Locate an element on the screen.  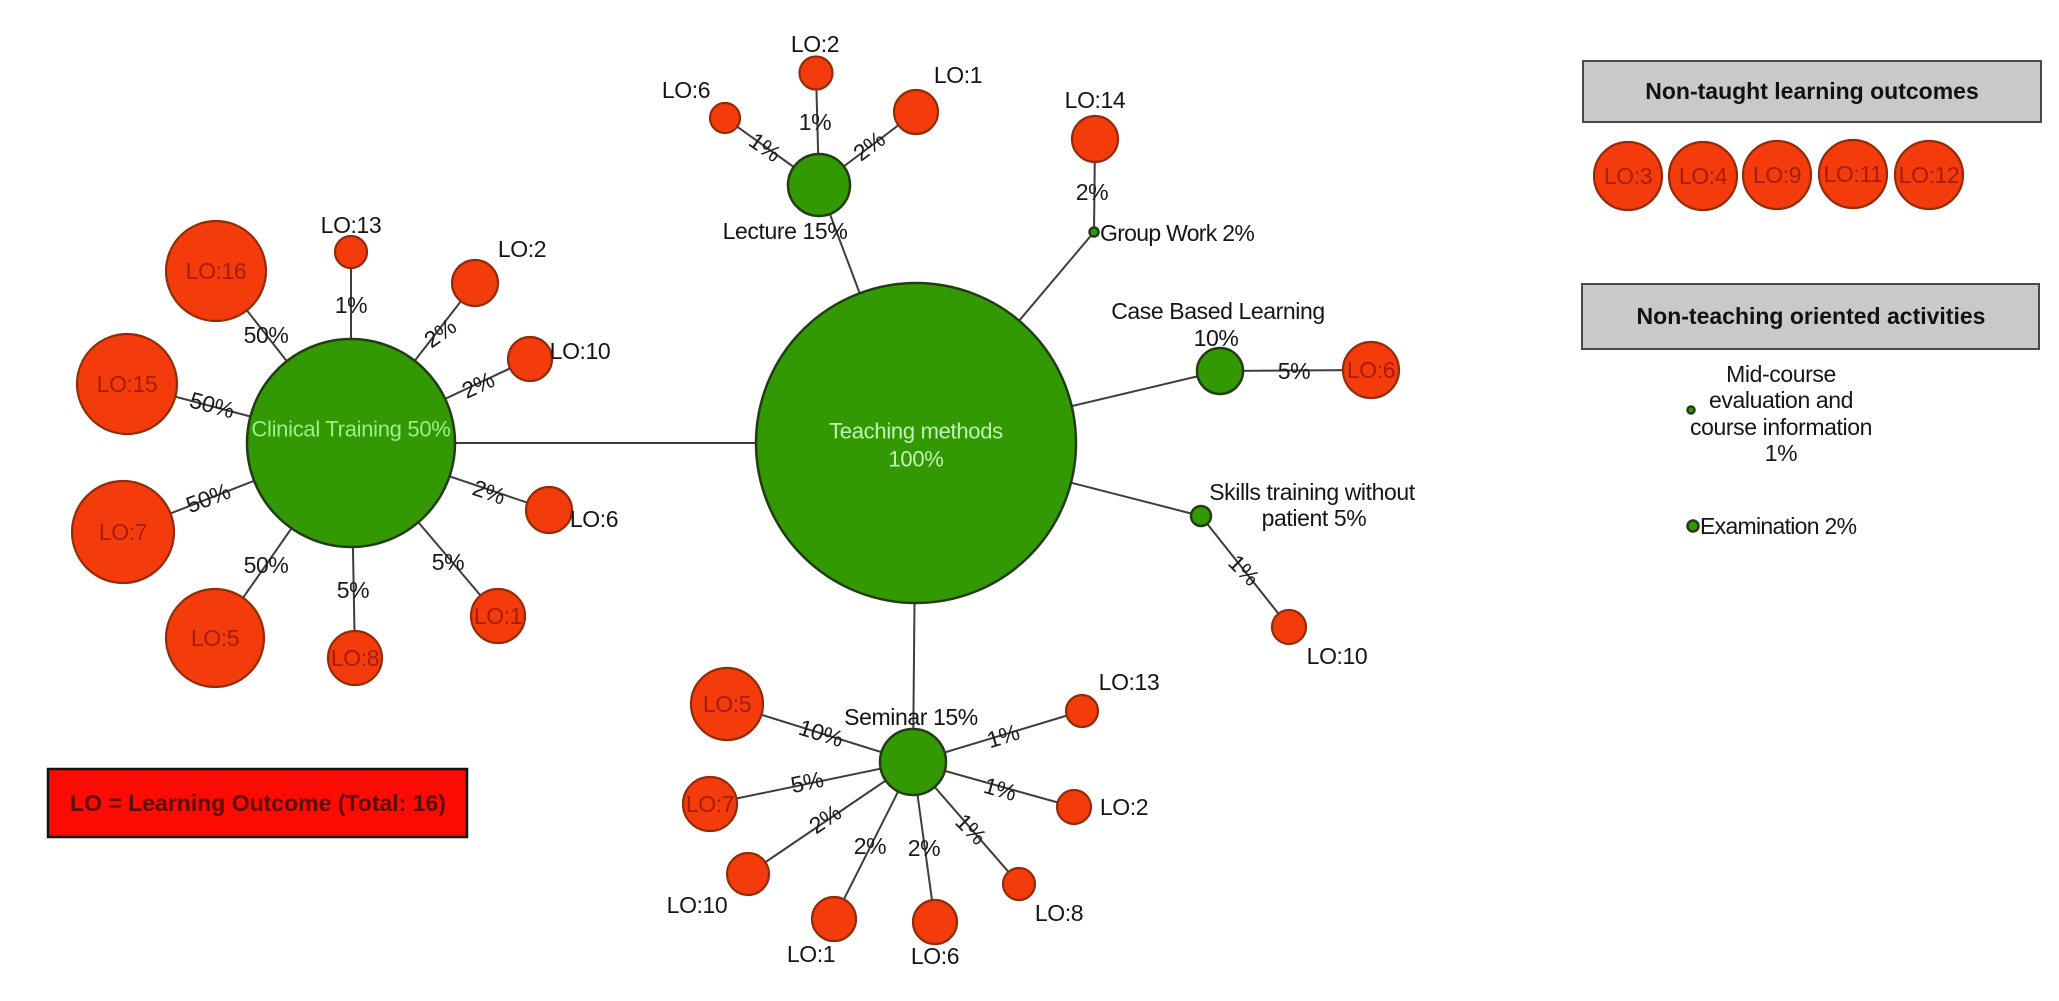
svg-text:Non-teaching oriented activiti: Non-teaching oriented activities is located at coordinates (1811, 316).